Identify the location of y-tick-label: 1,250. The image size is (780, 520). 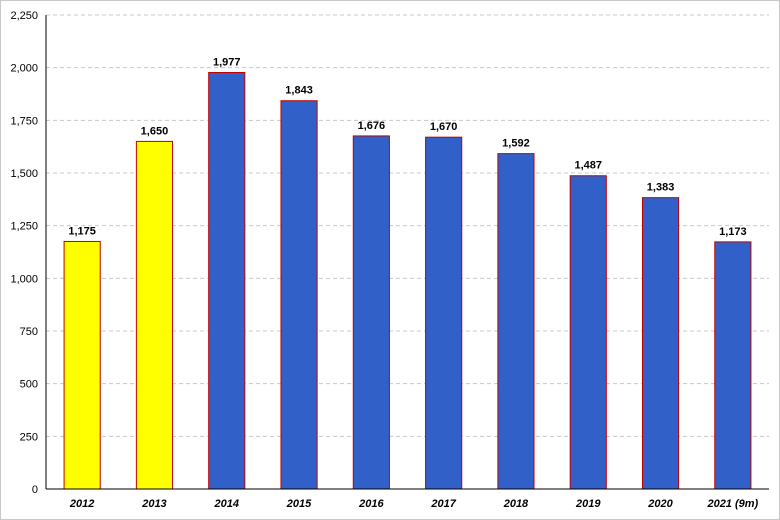
(24, 227).